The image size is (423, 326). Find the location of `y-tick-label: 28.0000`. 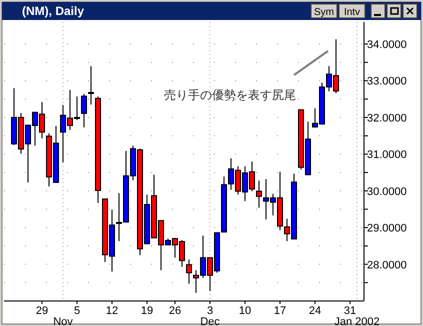

y-tick-label: 28.0000 is located at coordinates (387, 265).